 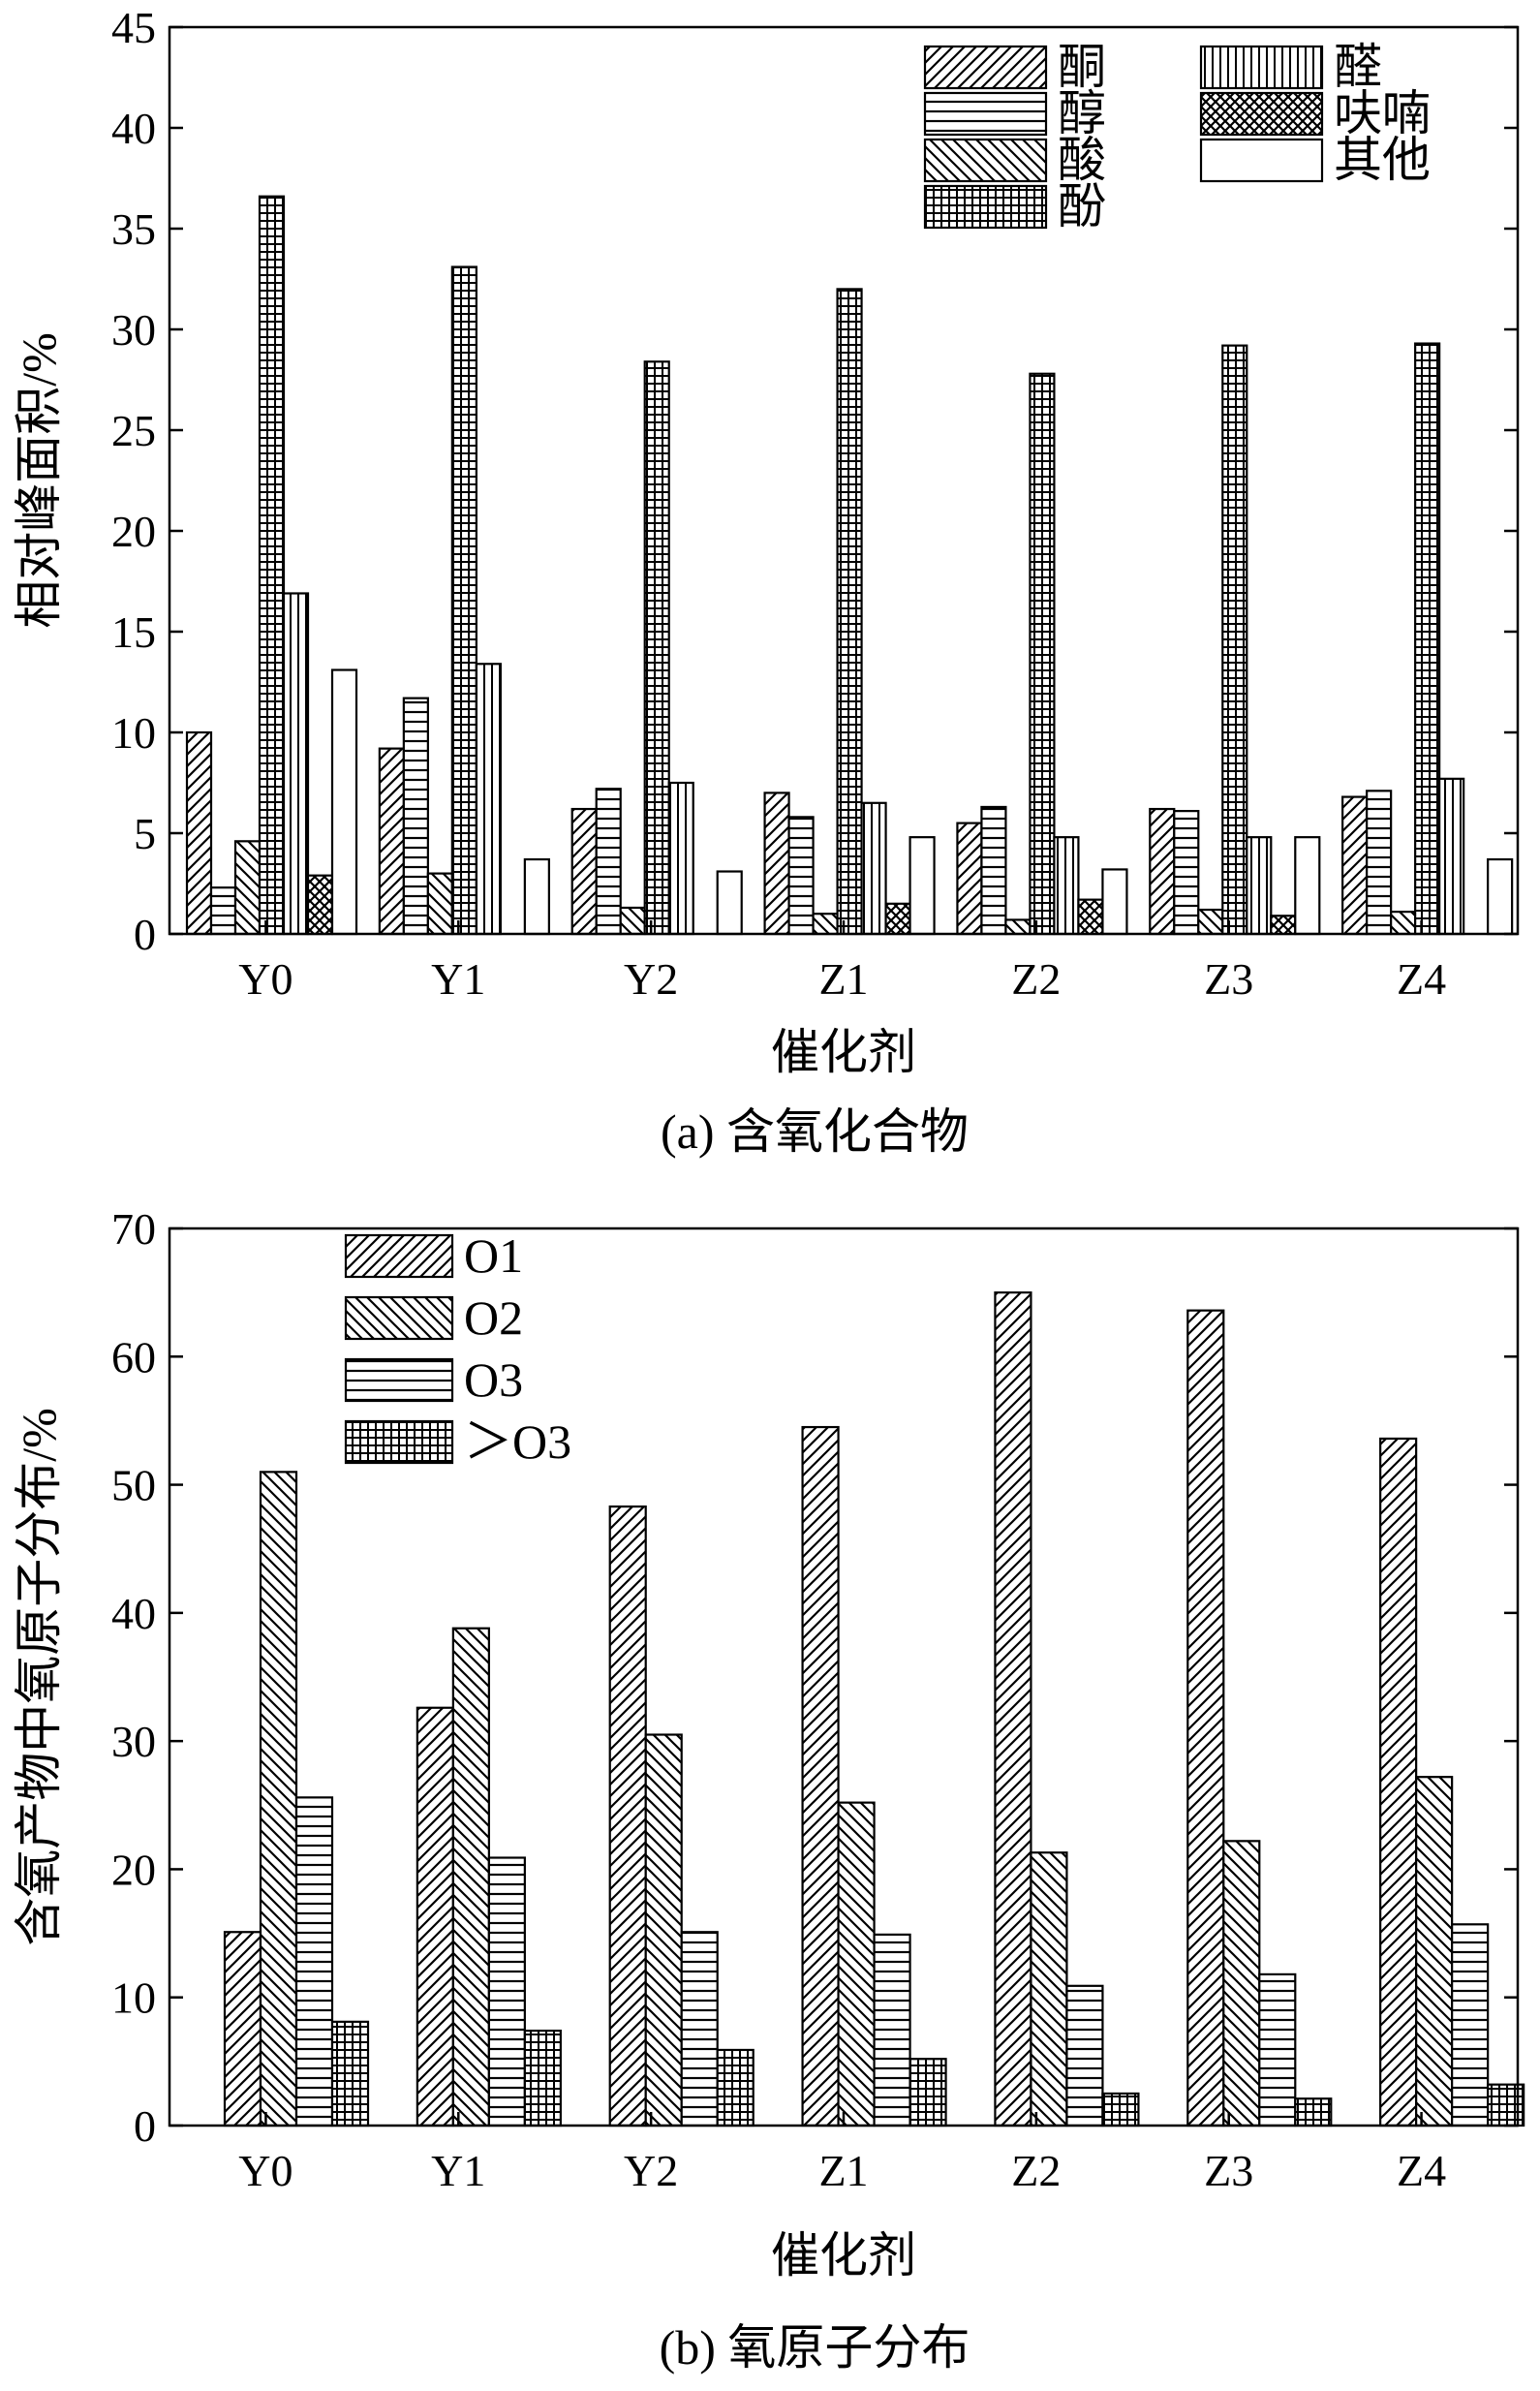 What do you see at coordinates (133, 1229) in the screenshot?
I see `y-tick-label: 70` at bounding box center [133, 1229].